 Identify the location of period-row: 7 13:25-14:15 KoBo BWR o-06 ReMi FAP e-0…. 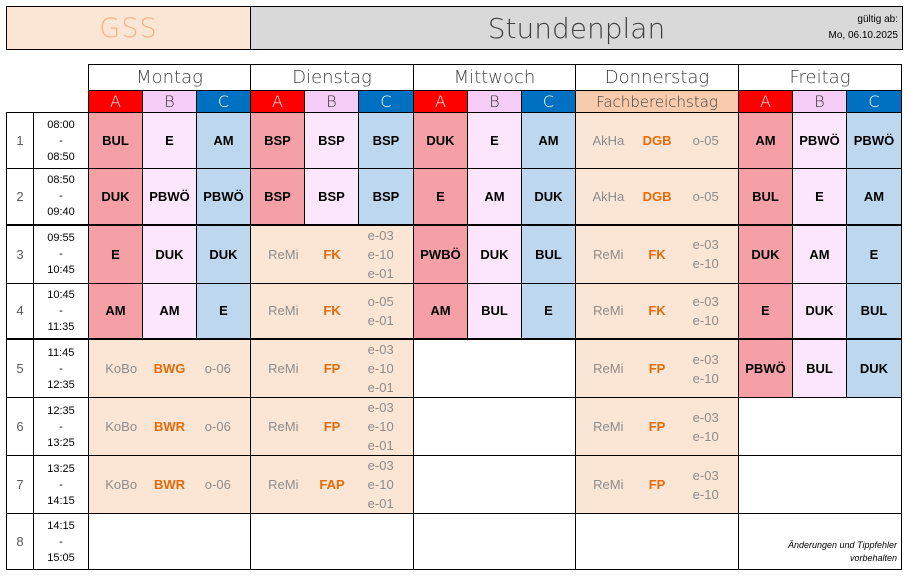
(454, 484).